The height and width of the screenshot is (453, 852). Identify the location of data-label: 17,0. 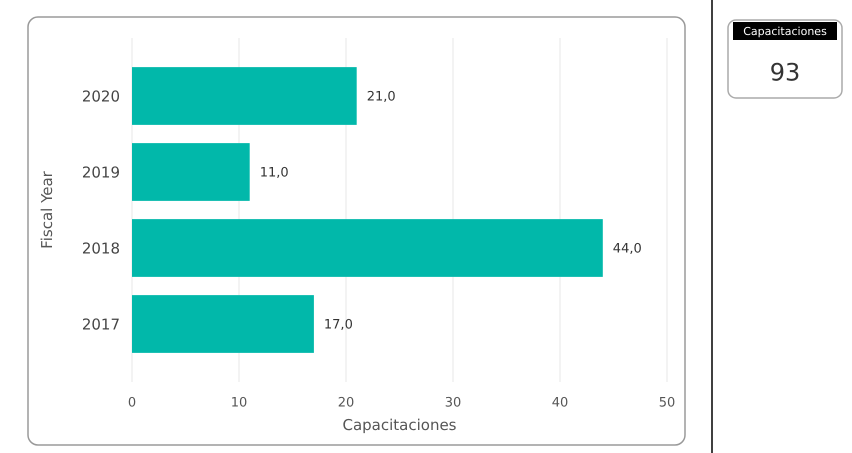
(338, 325).